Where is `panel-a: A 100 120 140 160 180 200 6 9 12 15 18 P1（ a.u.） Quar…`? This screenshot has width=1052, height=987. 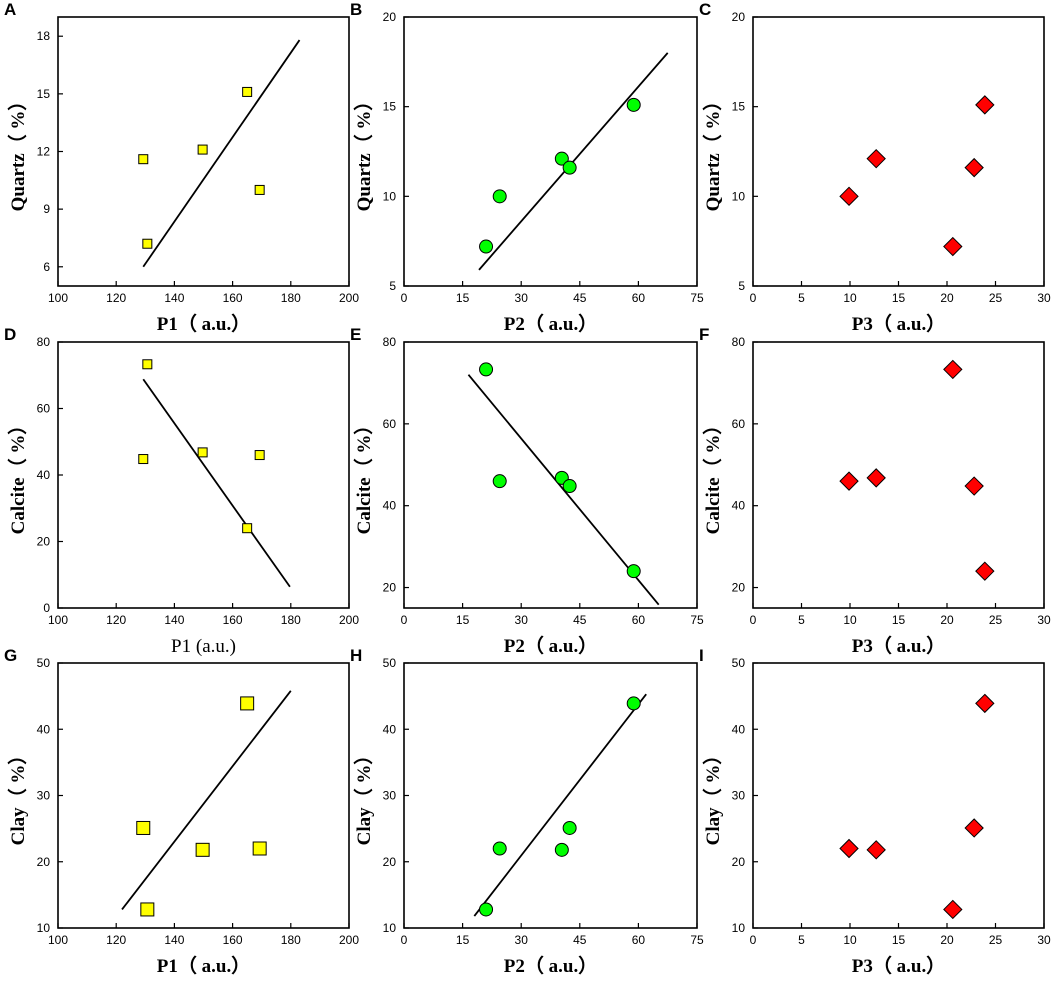
panel-a: A 100 120 140 160 180 200 6 9 12 15 18 P1（ a.u.） Quar… is located at coordinates (181, 167).